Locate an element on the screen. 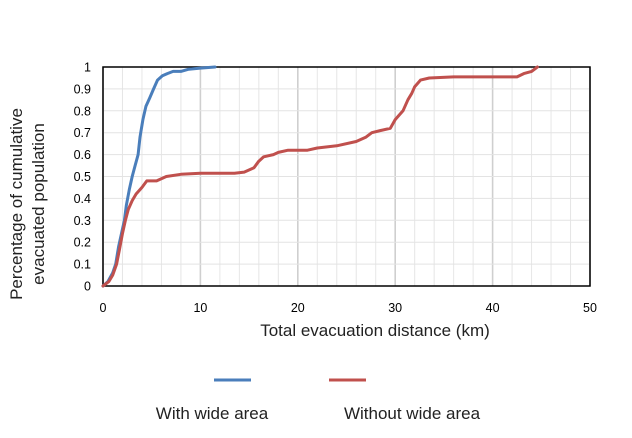 This screenshot has width=632, height=438. y-axis-tick-labels: 0 0.1 0.2 0.3 0.4 0.5 0.6 0.7 0.8 0.9 1 is located at coordinates (82, 177).